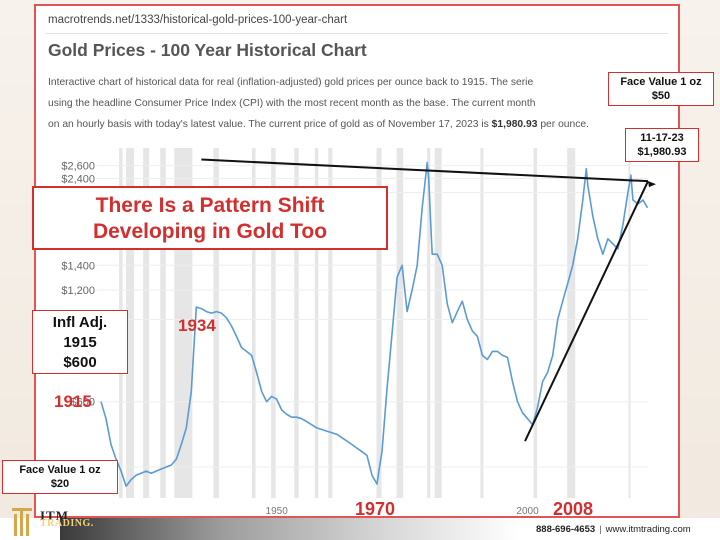  Describe the element at coordinates (83, 403) in the screenshot. I see `y-tick-label: $600` at that location.